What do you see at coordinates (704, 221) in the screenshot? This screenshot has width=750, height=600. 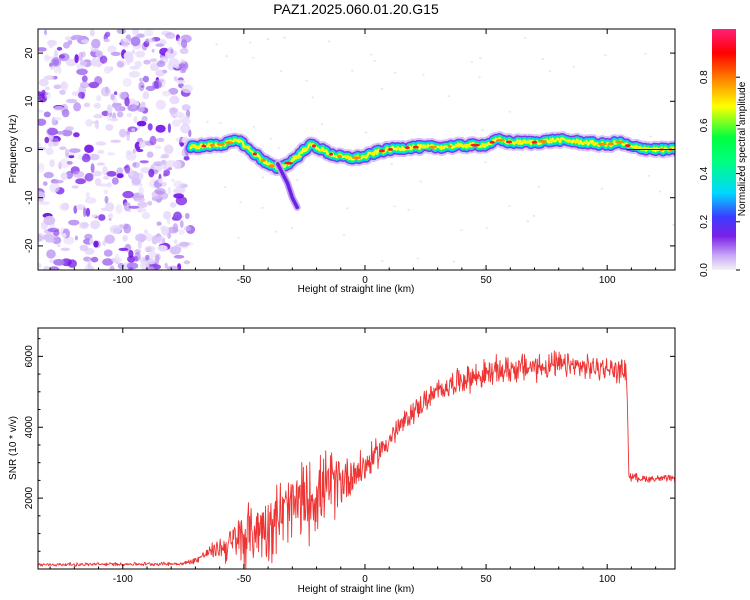 I see `colorbar-tick-label: 0.2` at bounding box center [704, 221].